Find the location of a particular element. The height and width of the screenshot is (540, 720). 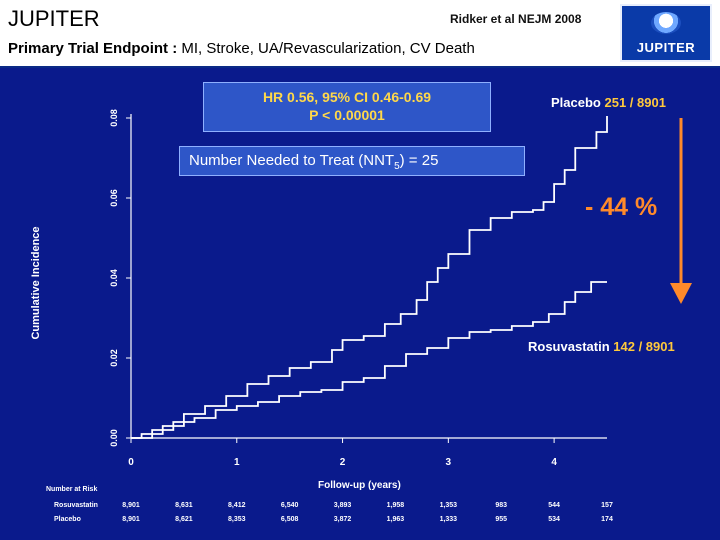

reduction-arrow is located at coordinates (681, 211).